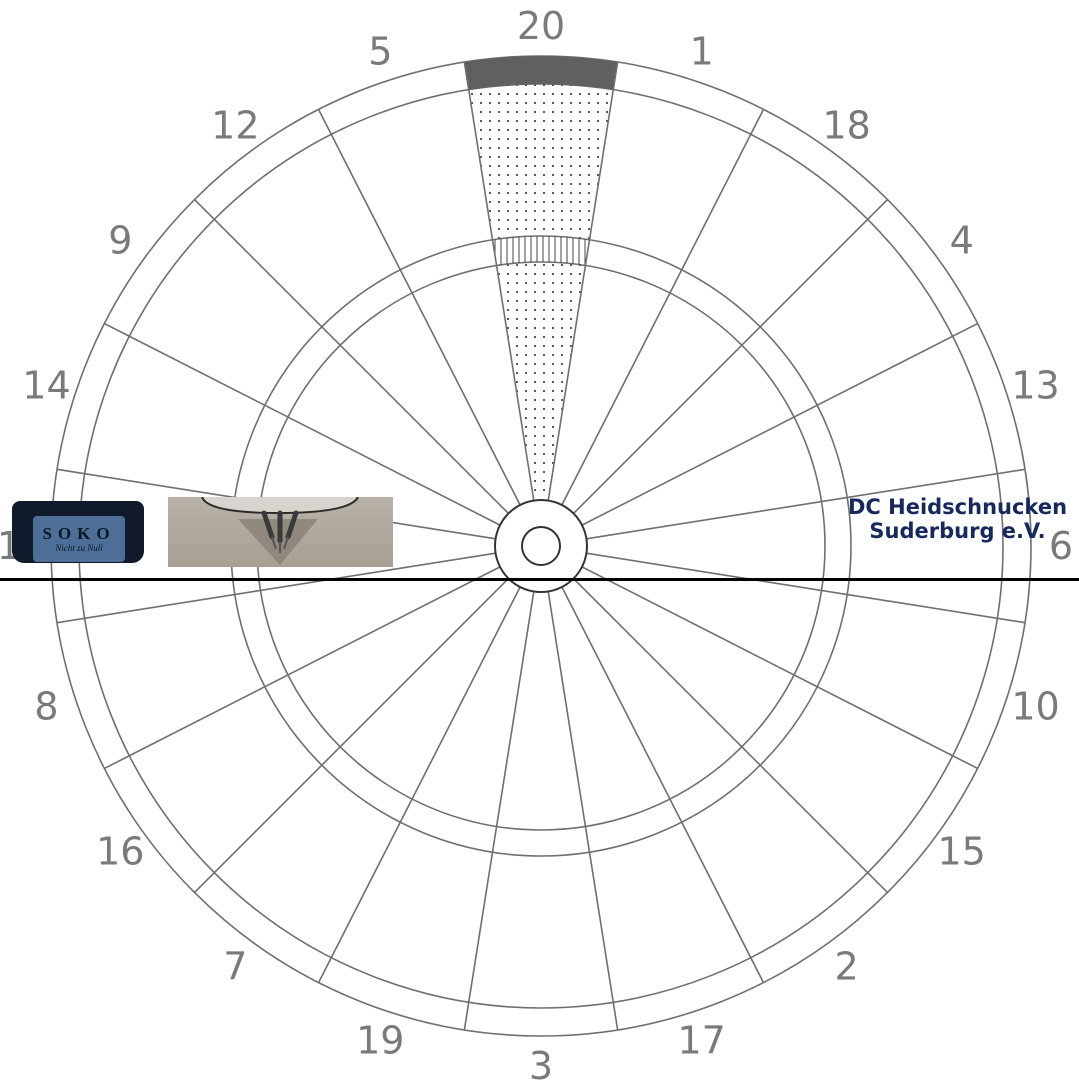 The image size is (1079, 1082). I want to click on board-number: 17, so click(702, 1041).